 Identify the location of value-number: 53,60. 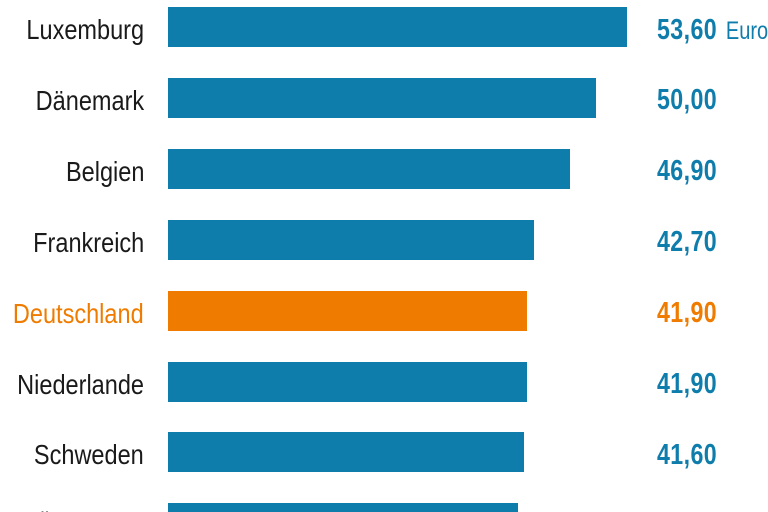
(687, 29).